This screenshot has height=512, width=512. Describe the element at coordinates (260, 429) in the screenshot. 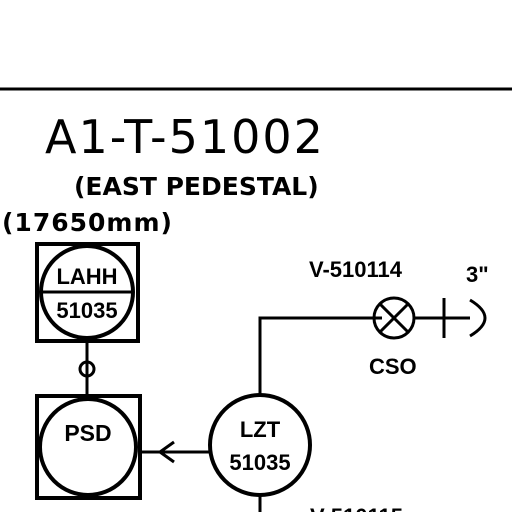

I see `lzt-function: LZT` at that location.